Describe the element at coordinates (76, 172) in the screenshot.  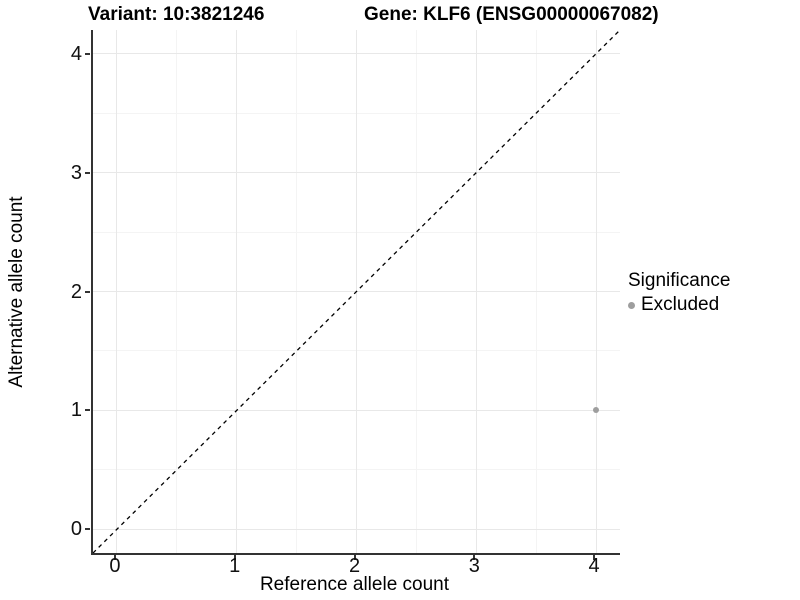
I see `y-tick-label: 3` at that location.